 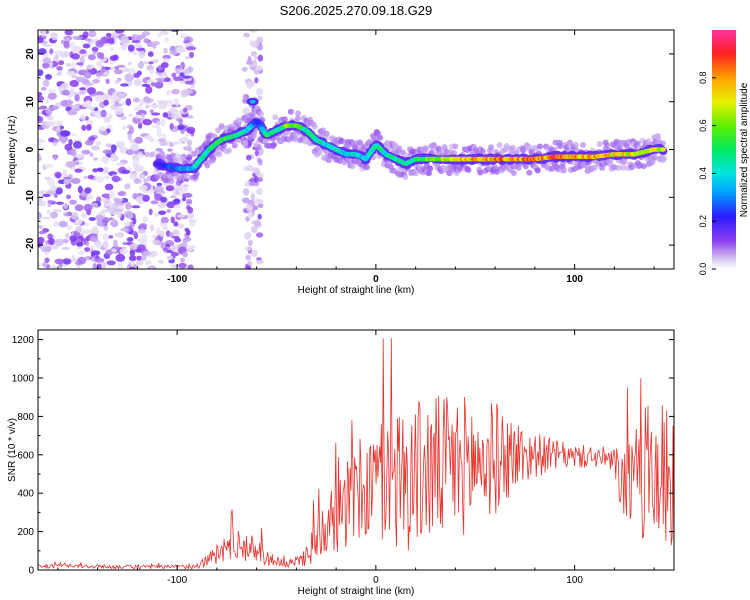 I want to click on figure-title: S206.2025.270.09.18.G29, so click(x=356, y=10).